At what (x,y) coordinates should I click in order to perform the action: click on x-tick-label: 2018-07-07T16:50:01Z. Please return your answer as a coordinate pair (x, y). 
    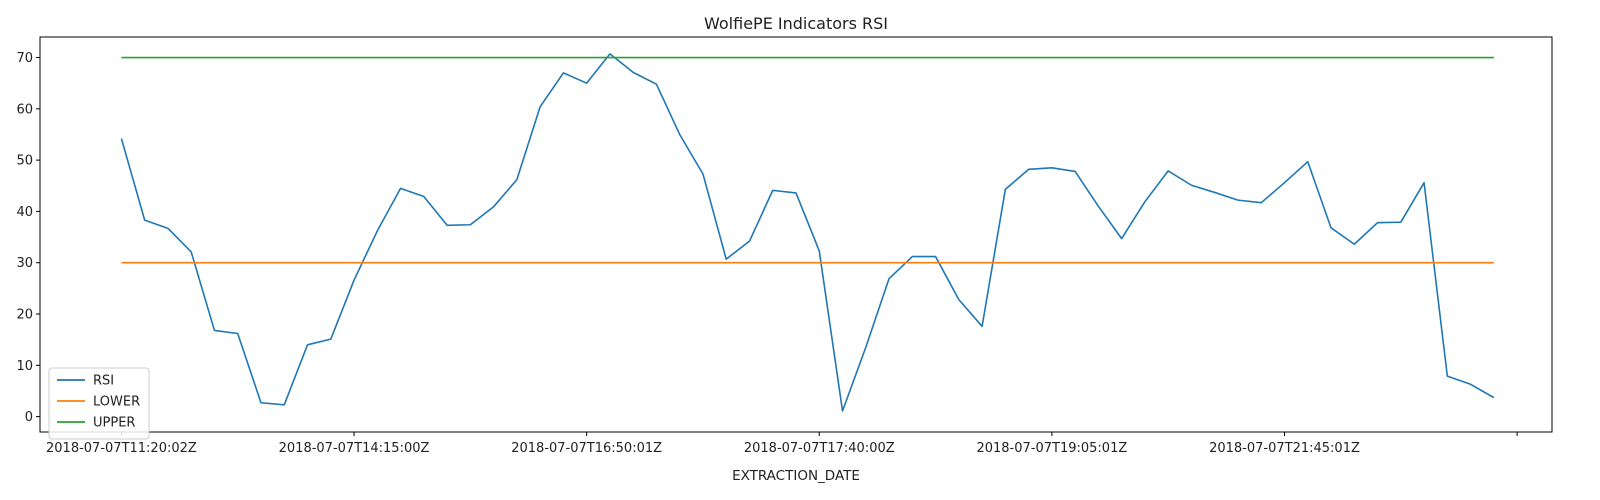
    Looking at the image, I should click on (586, 448).